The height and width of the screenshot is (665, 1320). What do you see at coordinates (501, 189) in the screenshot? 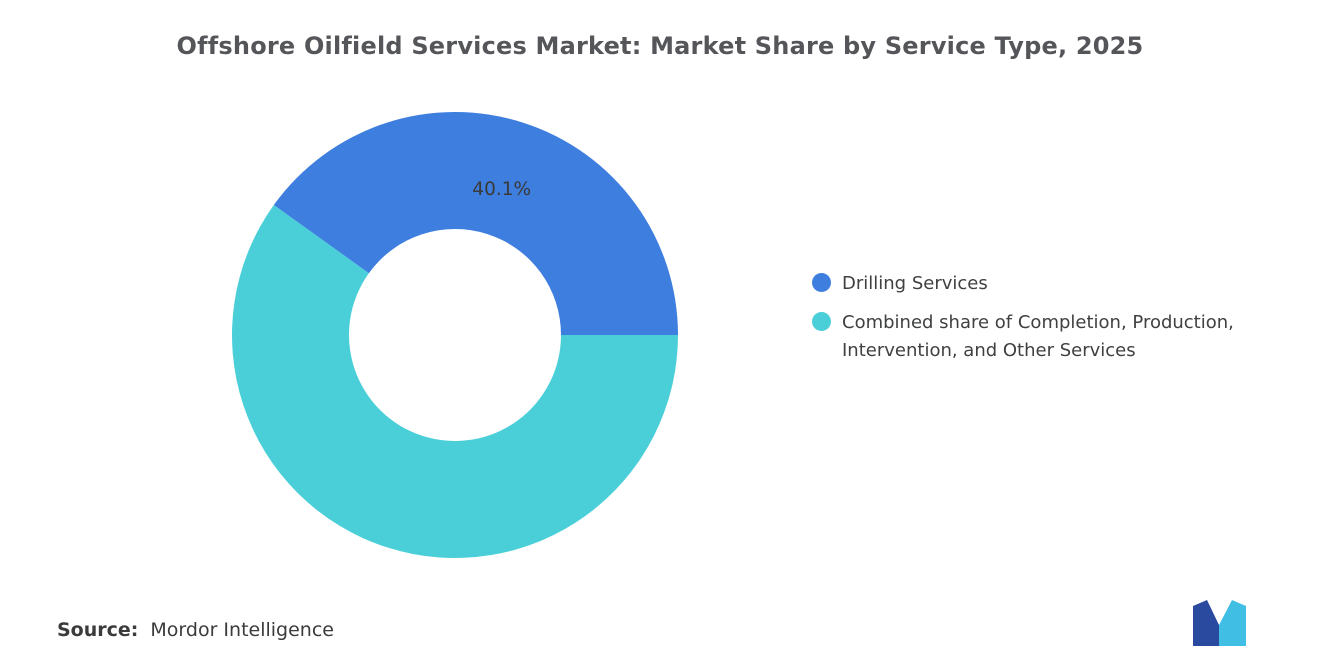
I see `slice-data-label: 40.1%` at bounding box center [501, 189].